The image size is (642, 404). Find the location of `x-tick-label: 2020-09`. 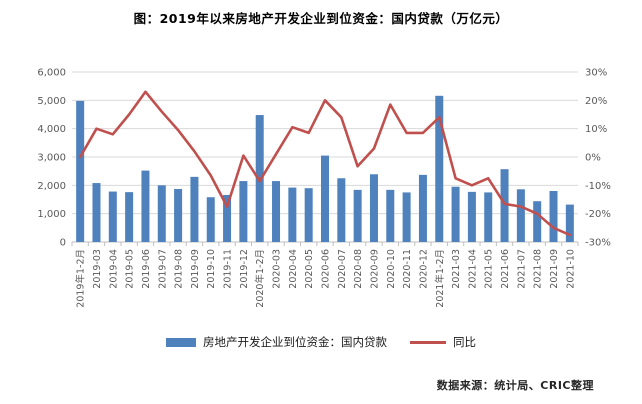

x-tick-label: 2020-09 is located at coordinates (374, 269).